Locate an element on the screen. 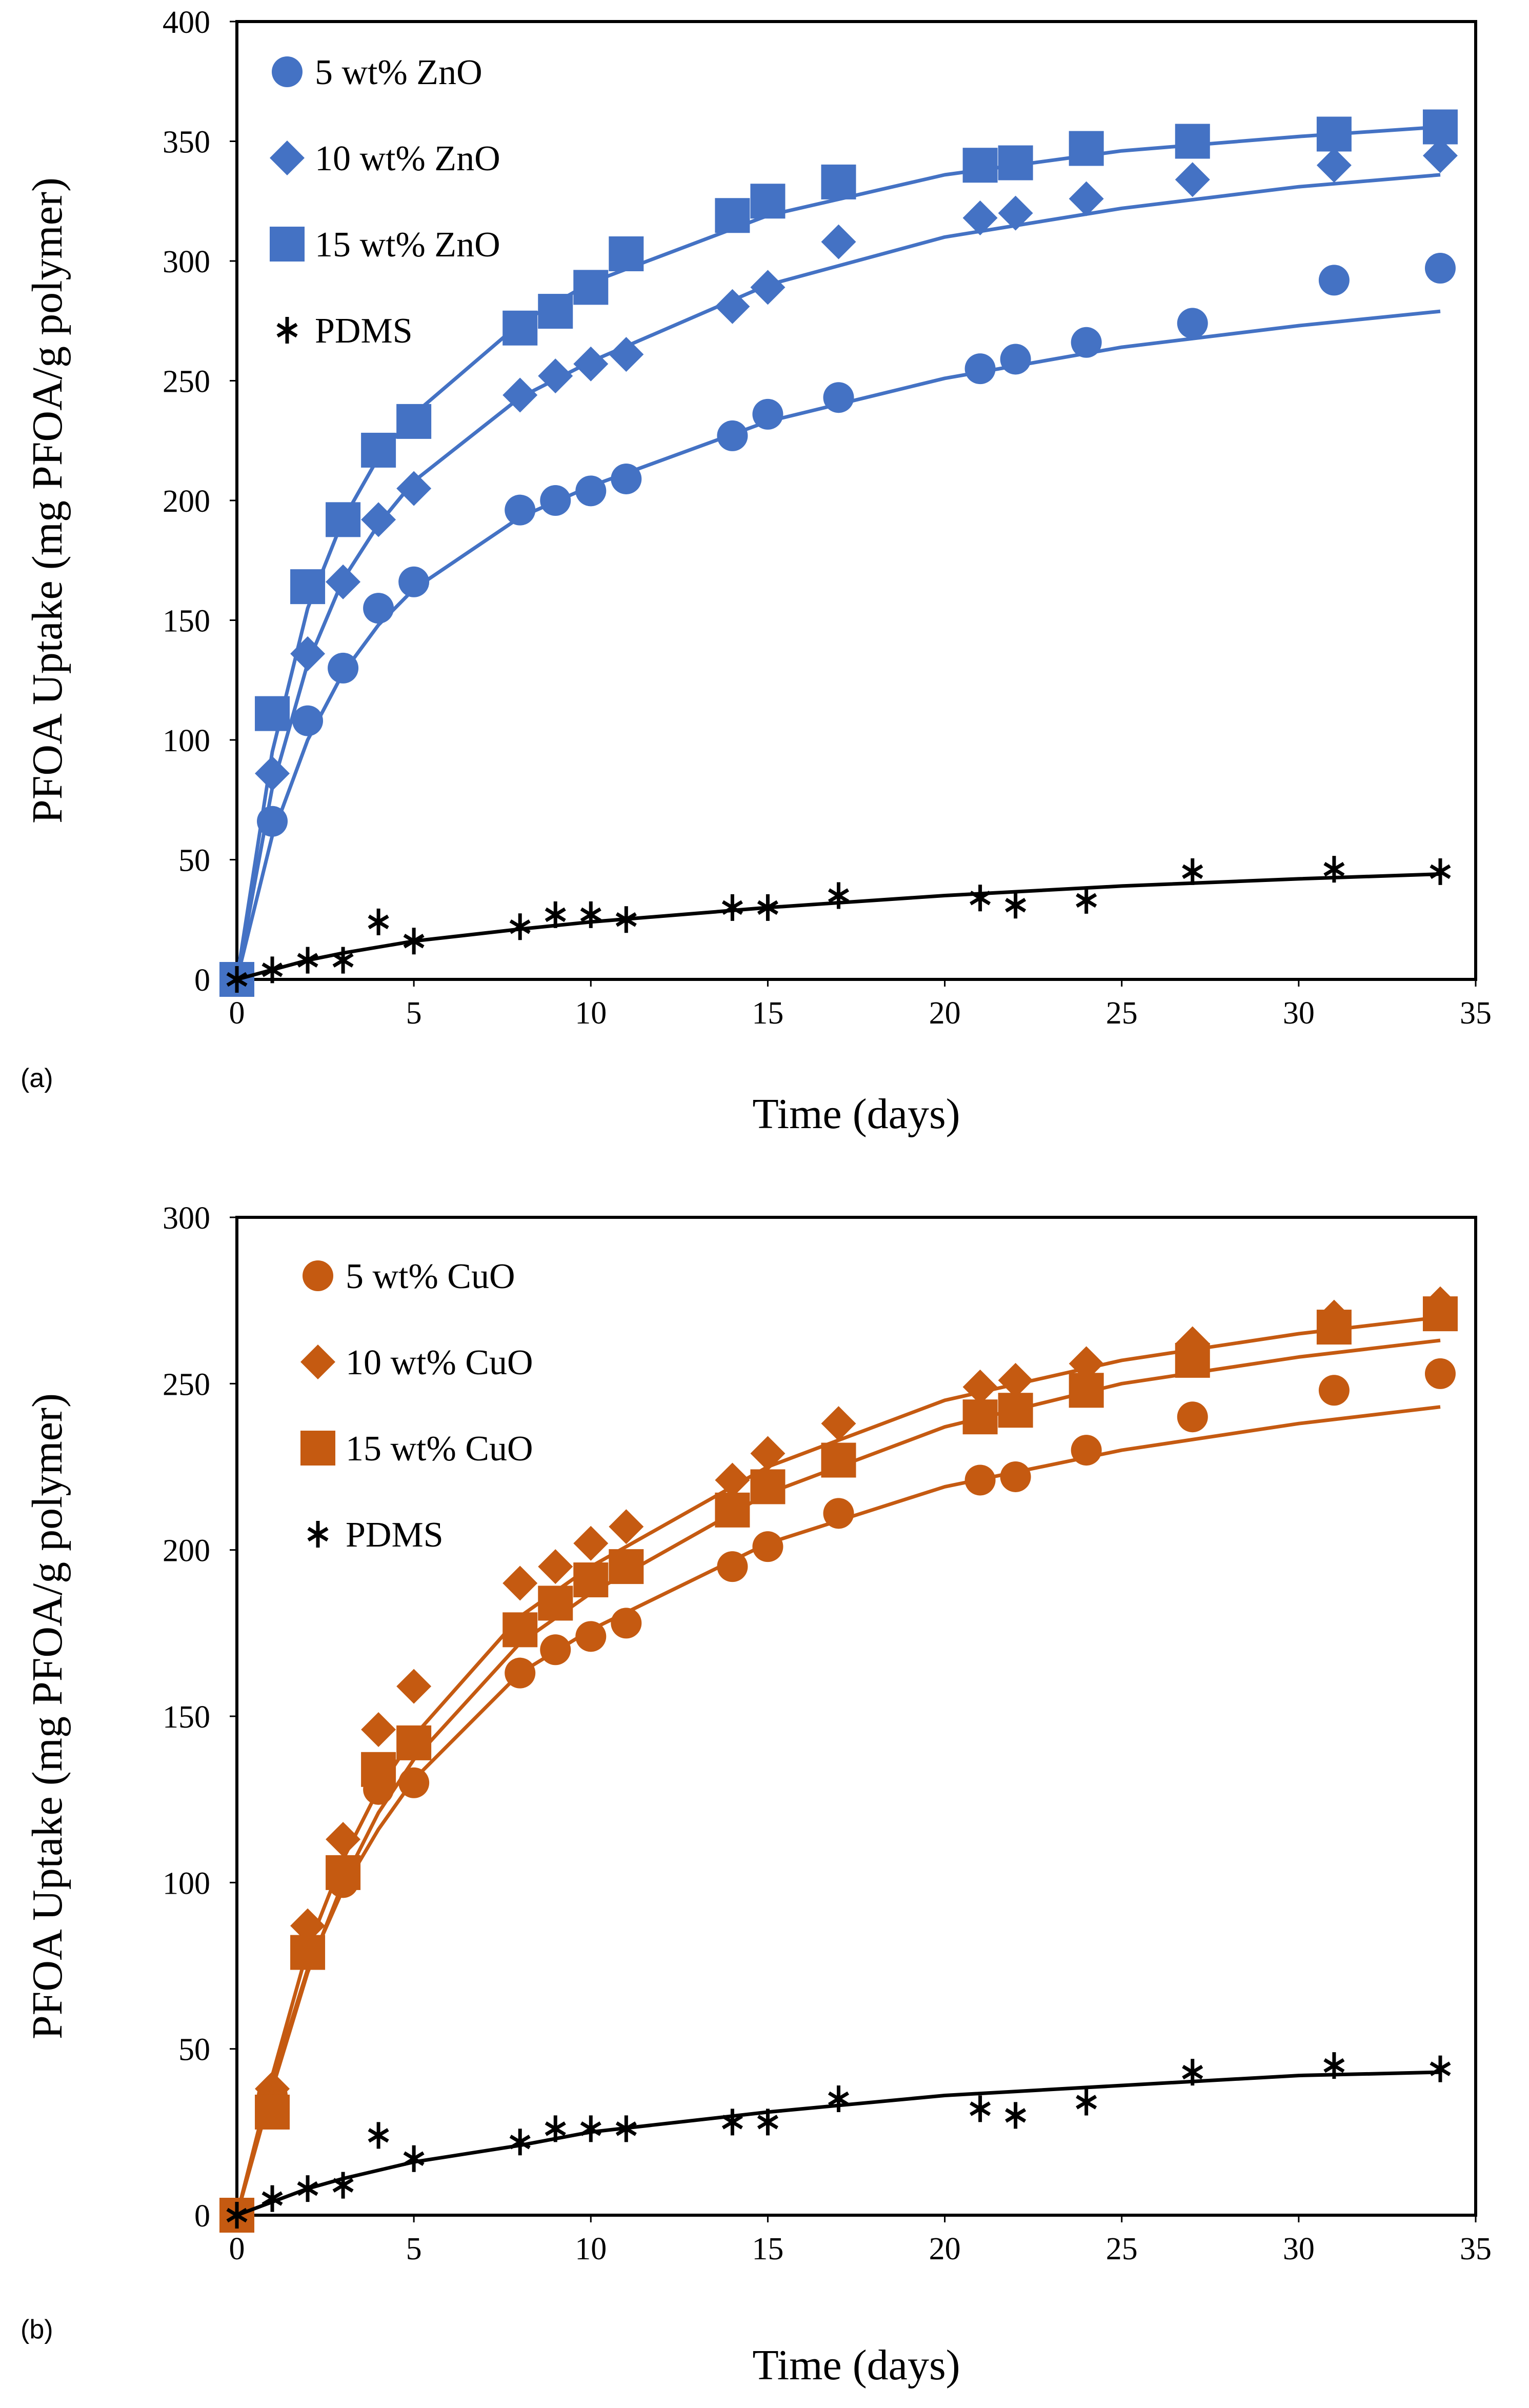 The height and width of the screenshot is (2408, 1529). legend-marker-10-wt-zno is located at coordinates (287, 158).